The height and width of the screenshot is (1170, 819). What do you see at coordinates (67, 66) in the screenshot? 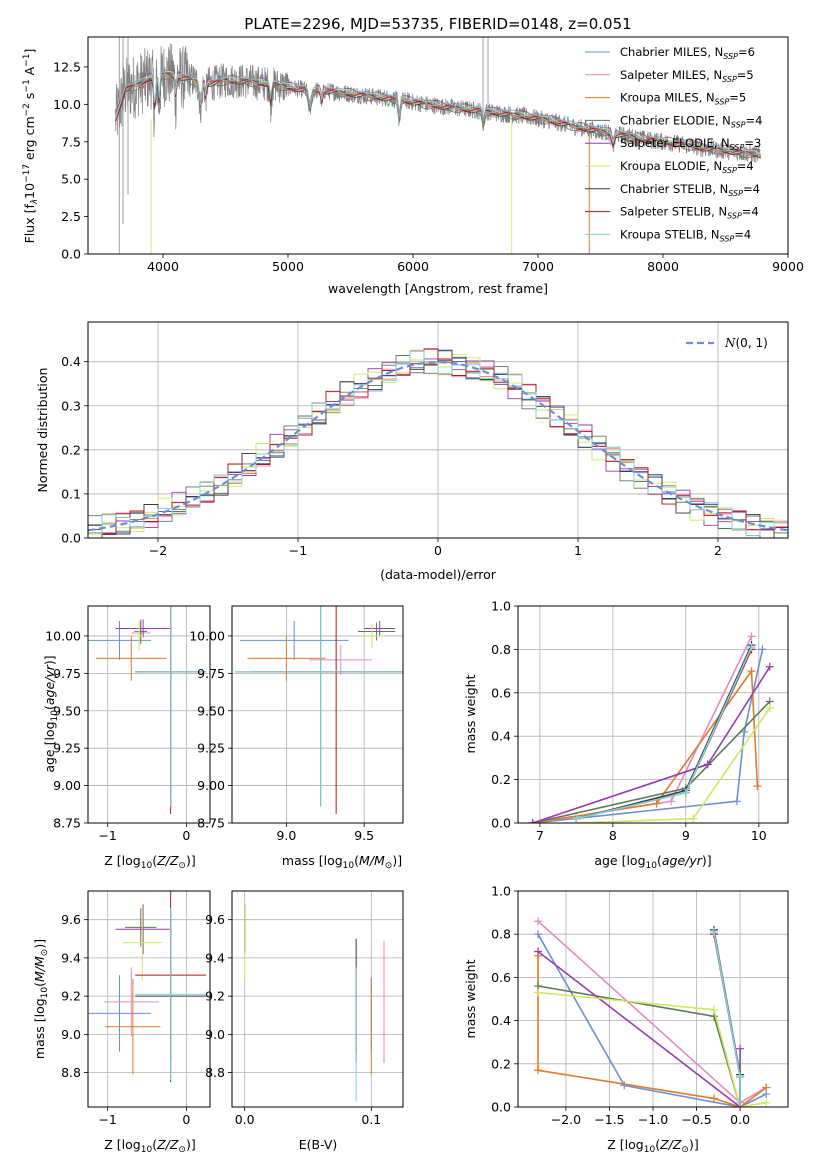
I see `y-tick-label: 12.5` at bounding box center [67, 66].